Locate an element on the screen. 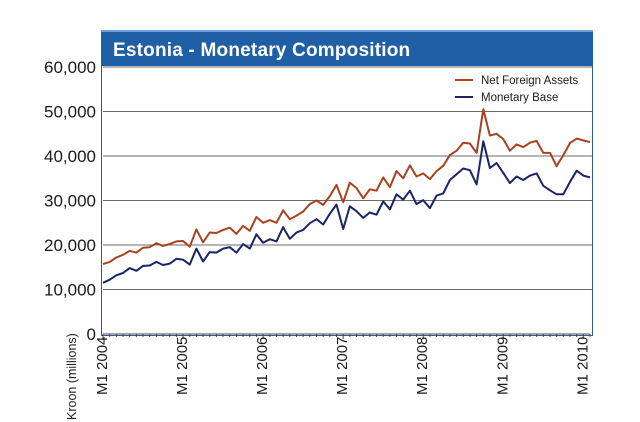 The width and height of the screenshot is (640, 422). y-tick-label: 50,000 is located at coordinates (70, 112).